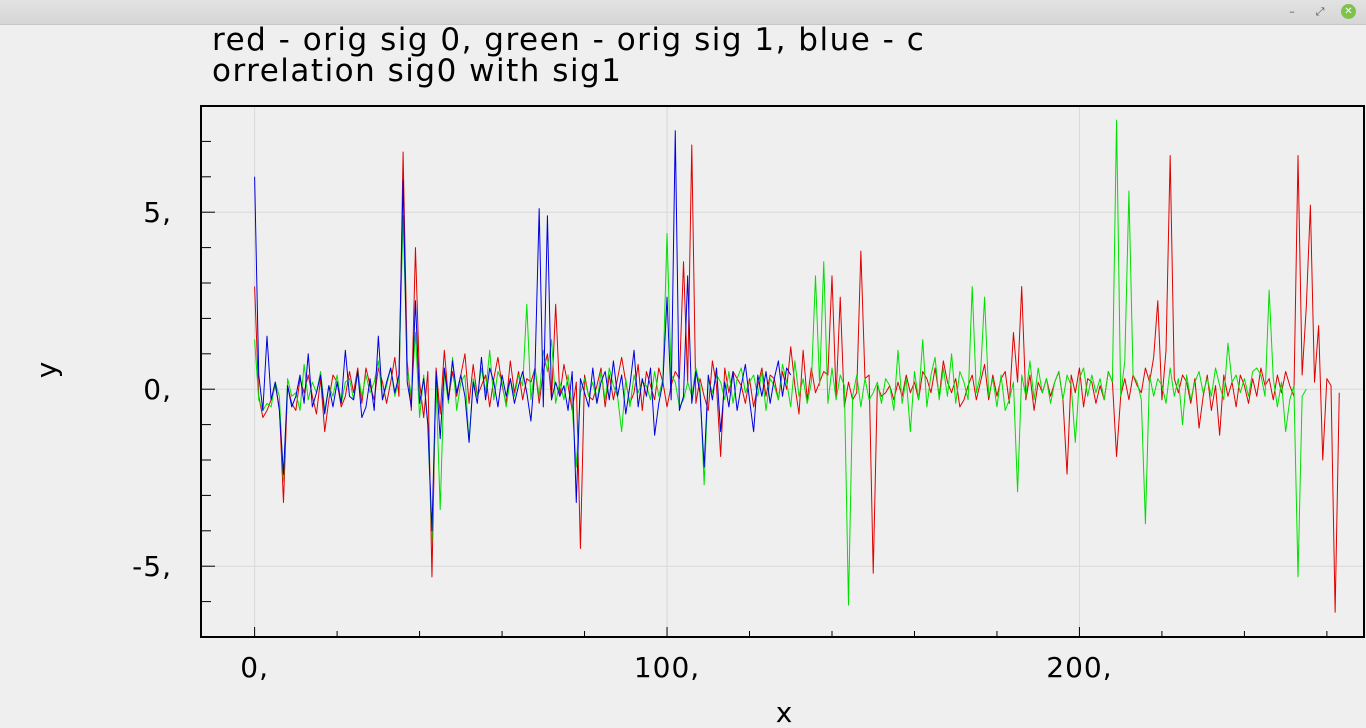 This screenshot has height=728, width=1366. Describe the element at coordinates (157, 389) in the screenshot. I see `y-tick-label: 0,` at that location.